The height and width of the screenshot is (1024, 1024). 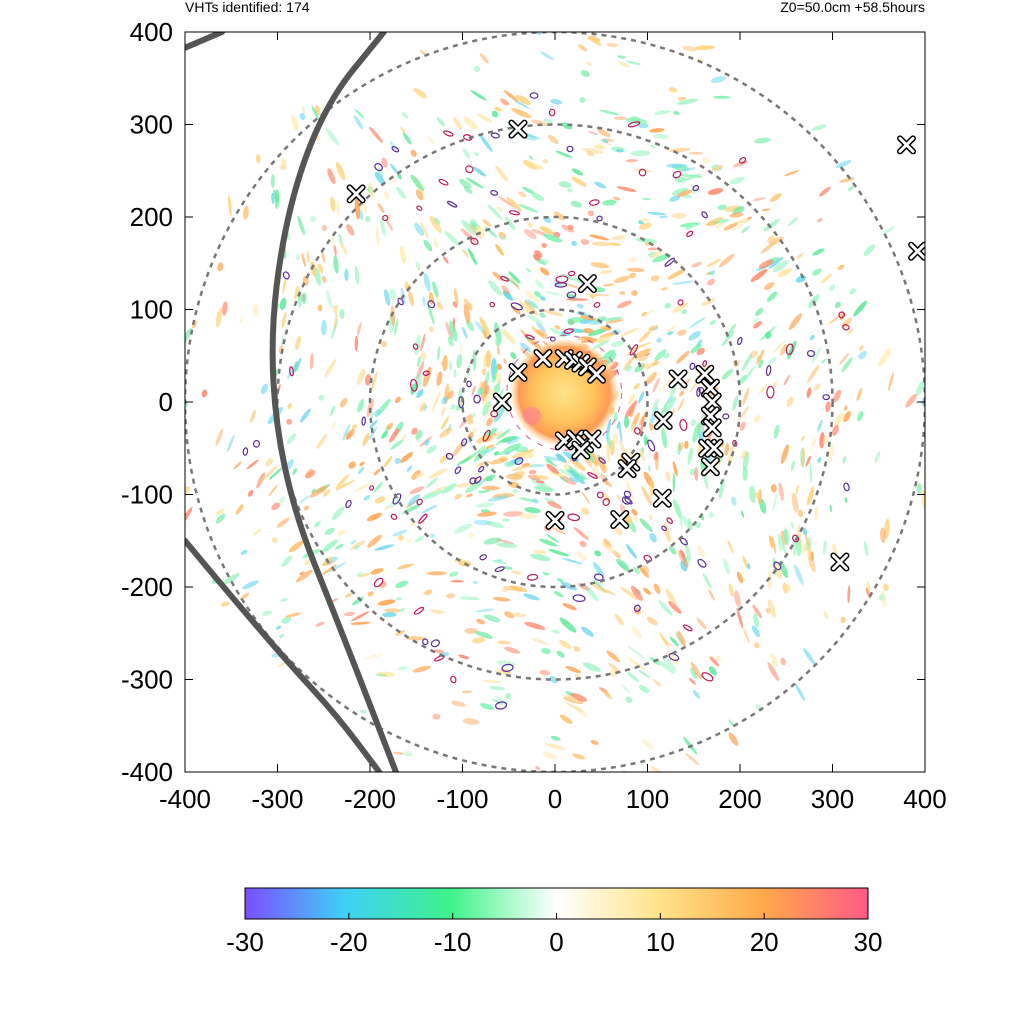 What do you see at coordinates (462, 799) in the screenshot?
I see `x-tick-label: -100` at bounding box center [462, 799].